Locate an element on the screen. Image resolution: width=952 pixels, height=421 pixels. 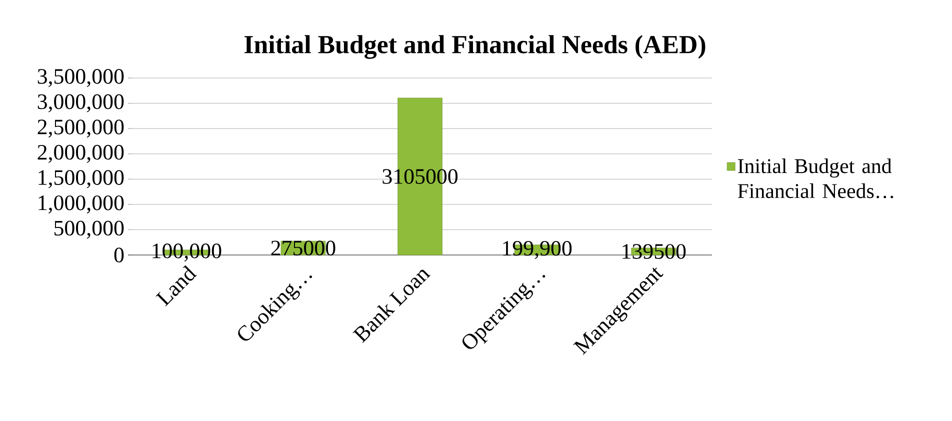
y-tick-label: 500,000 is located at coordinates (89, 229).